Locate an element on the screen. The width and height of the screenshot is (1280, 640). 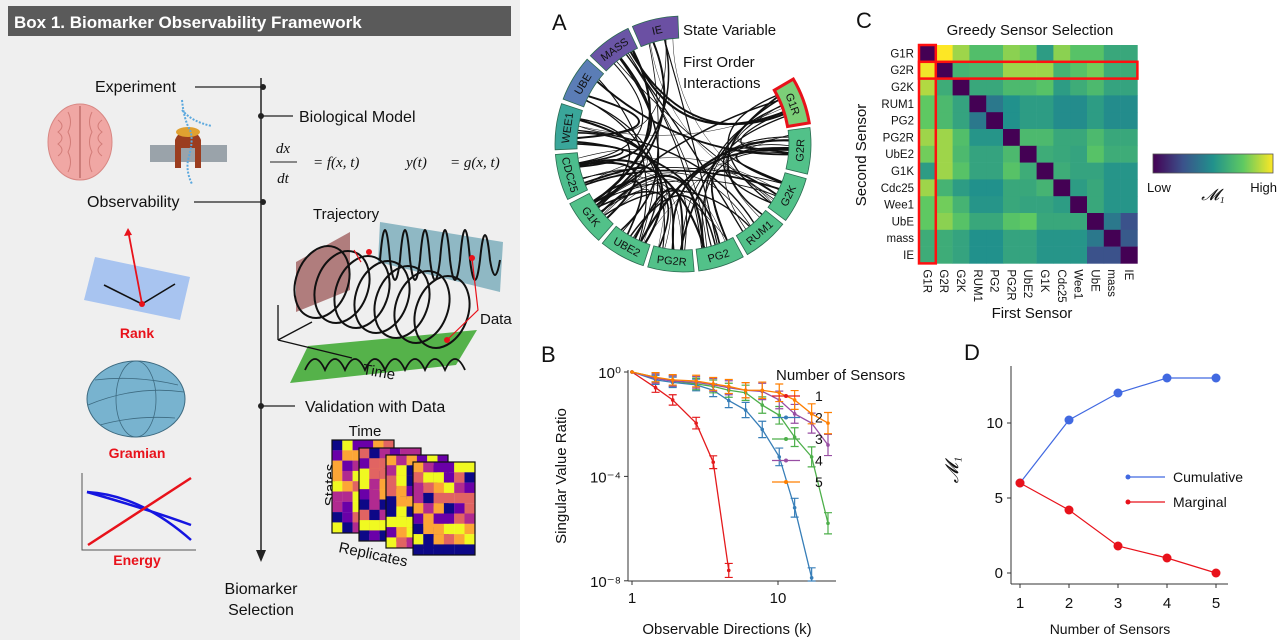
b-legend: 1 2 3 4 5 is located at coordinates (797, 439).